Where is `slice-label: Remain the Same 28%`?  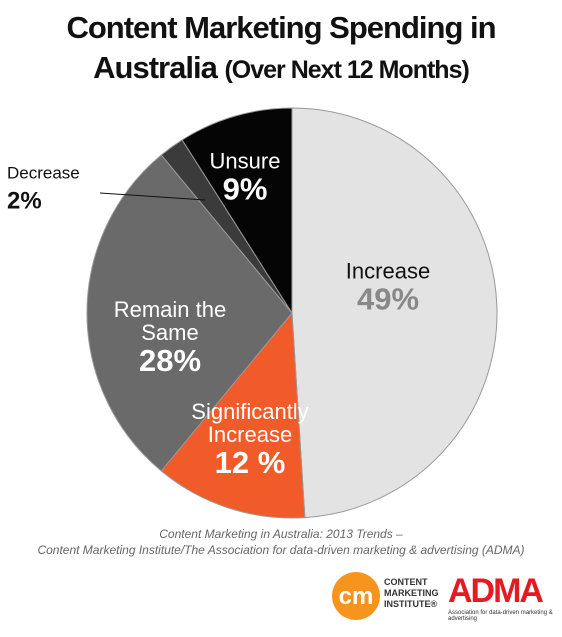 slice-label: Remain the Same 28% is located at coordinates (170, 338).